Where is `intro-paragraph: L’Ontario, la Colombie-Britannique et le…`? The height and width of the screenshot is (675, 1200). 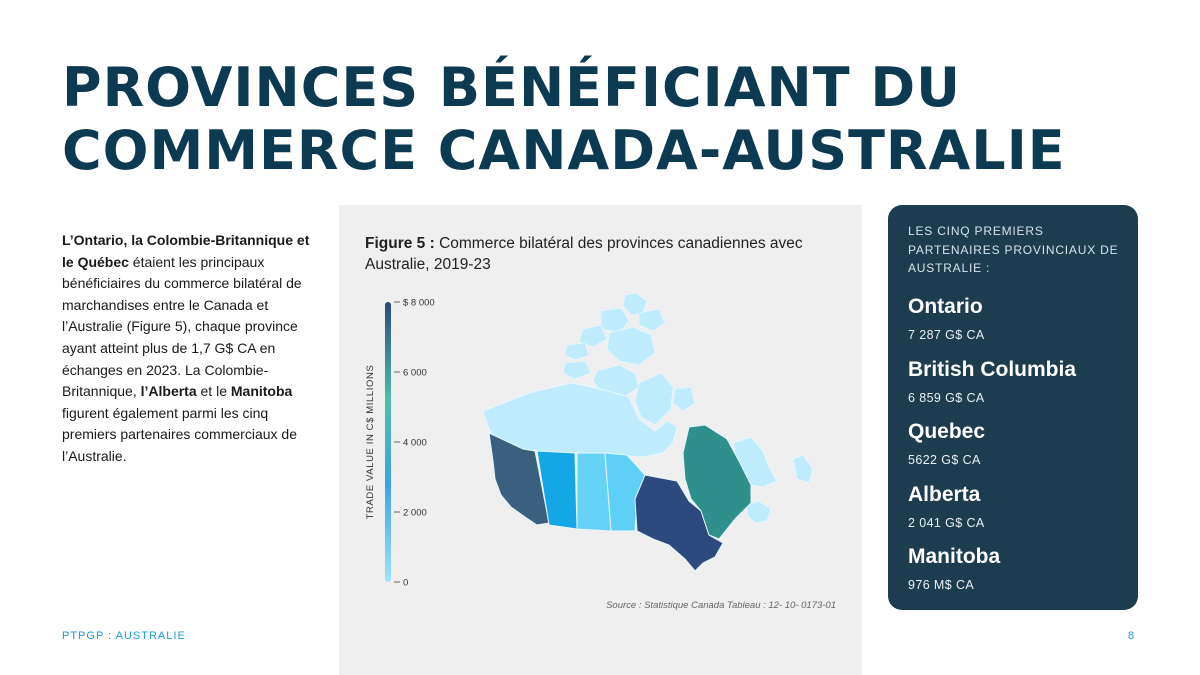 intro-paragraph: L’Ontario, la Colombie-Britannique et le… is located at coordinates (187, 349).